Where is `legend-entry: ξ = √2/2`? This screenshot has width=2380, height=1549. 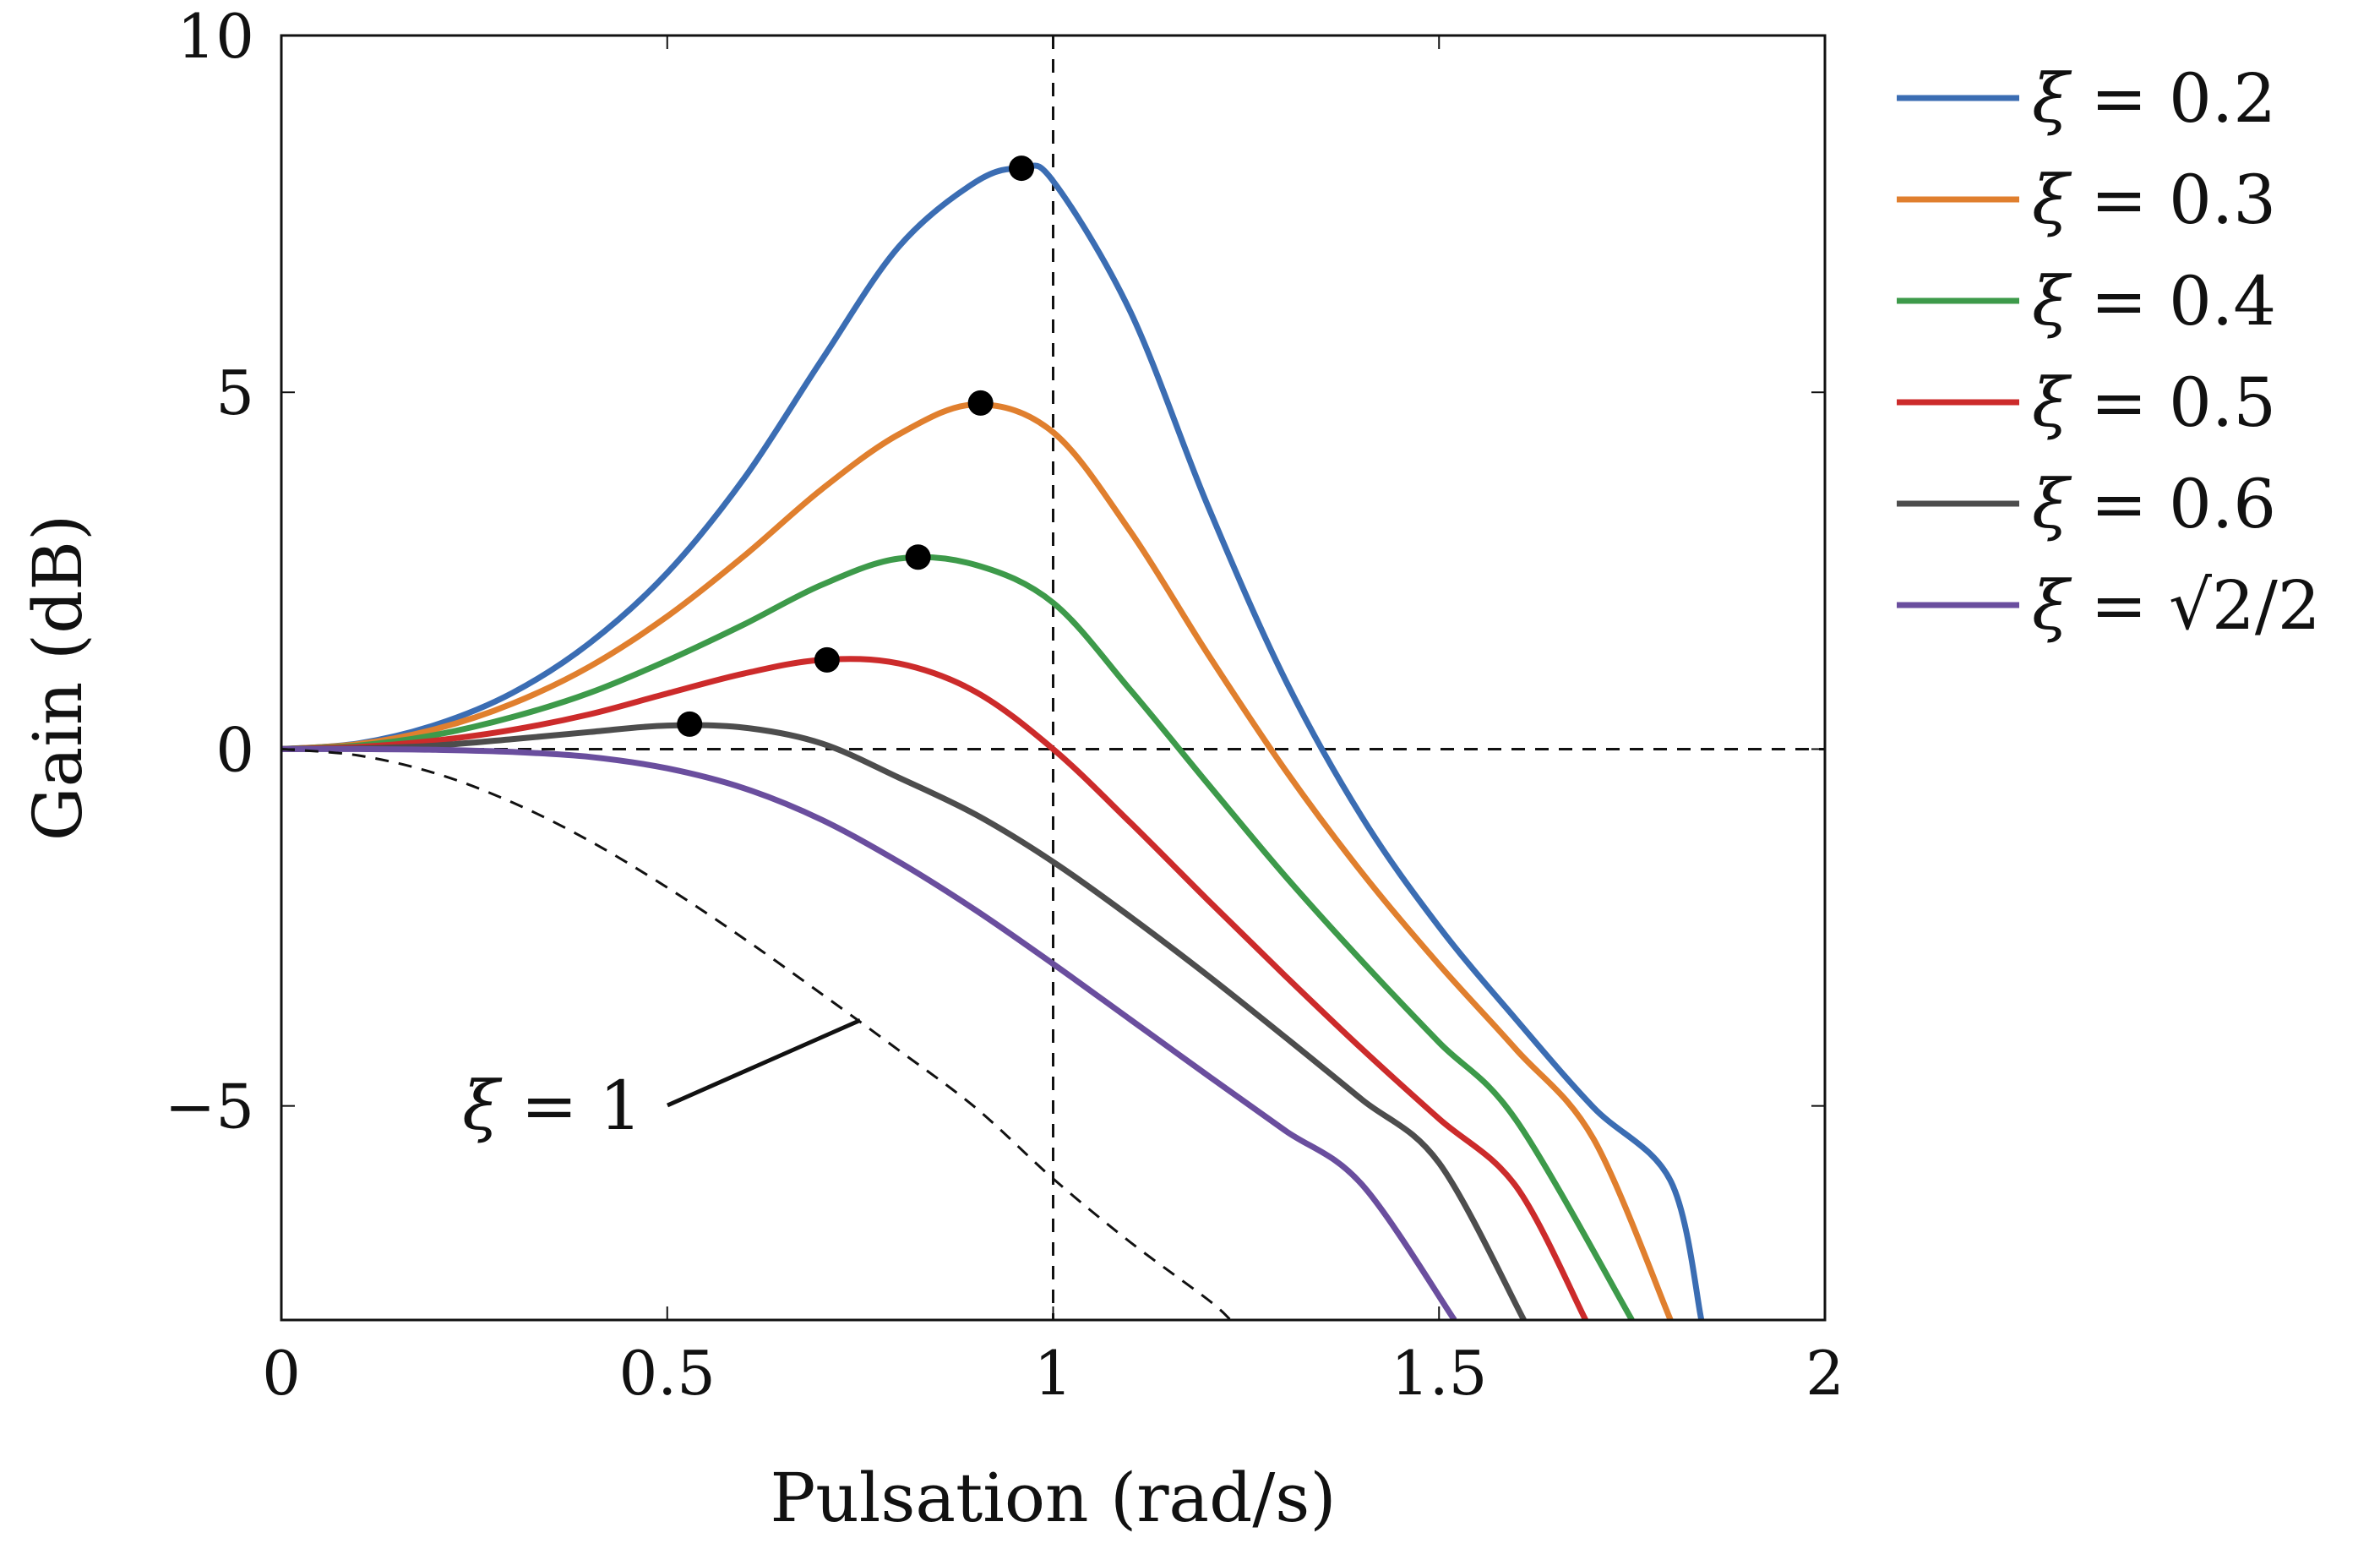
legend-entry: ξ = √2/2 is located at coordinates (2109, 605).